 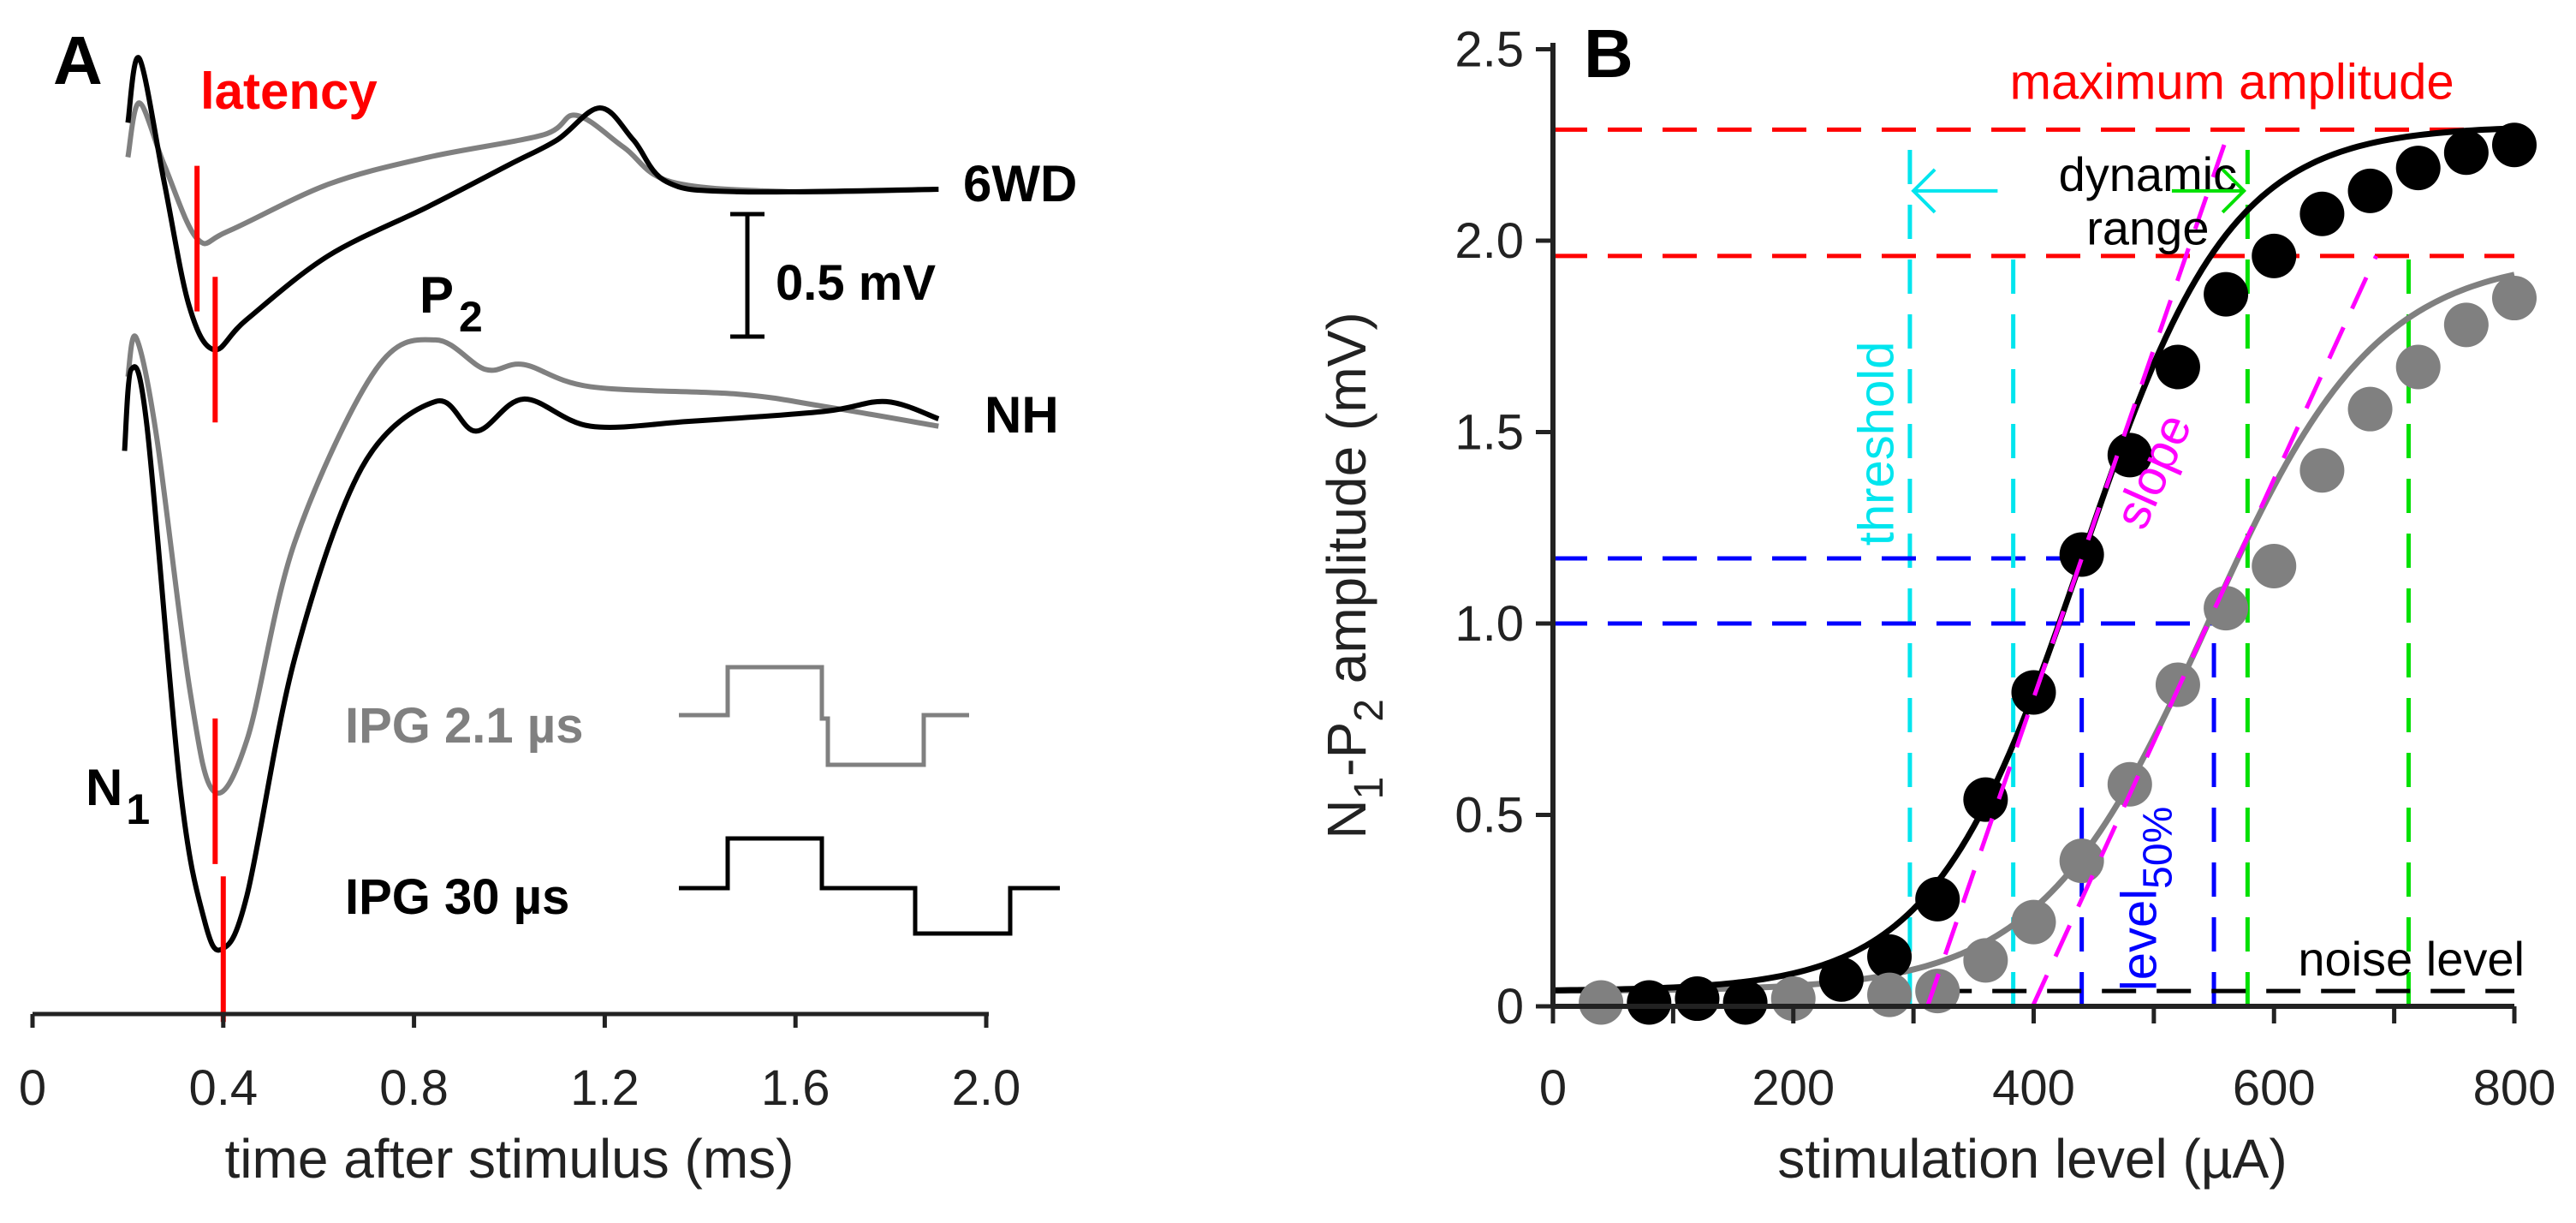 I want to click on scale-bar, so click(x=747, y=275).